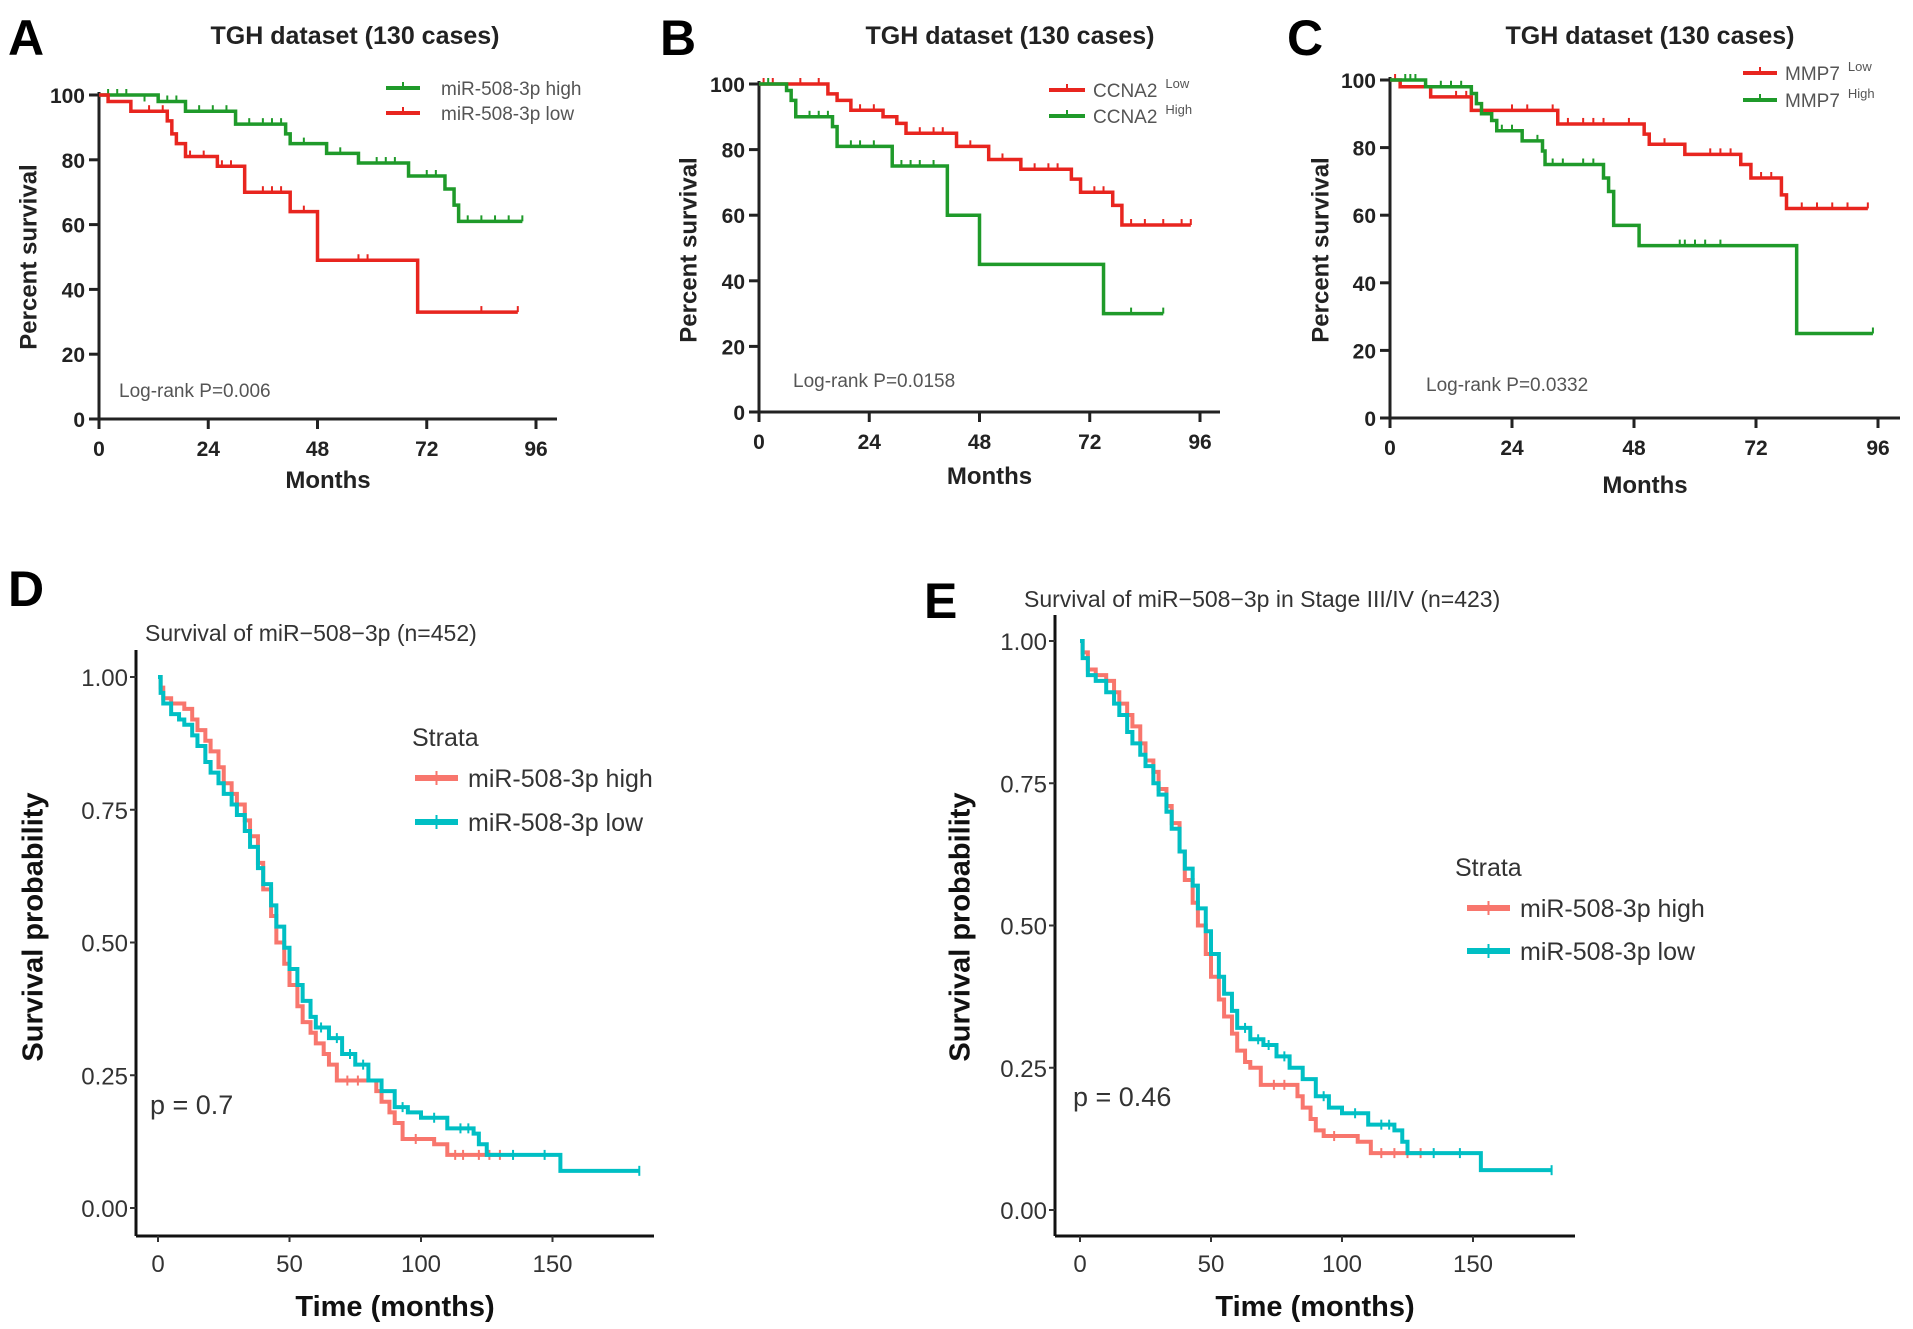 The height and width of the screenshot is (1329, 1913). What do you see at coordinates (26, 38) in the screenshot?
I see `panel-letter-a: A` at bounding box center [26, 38].